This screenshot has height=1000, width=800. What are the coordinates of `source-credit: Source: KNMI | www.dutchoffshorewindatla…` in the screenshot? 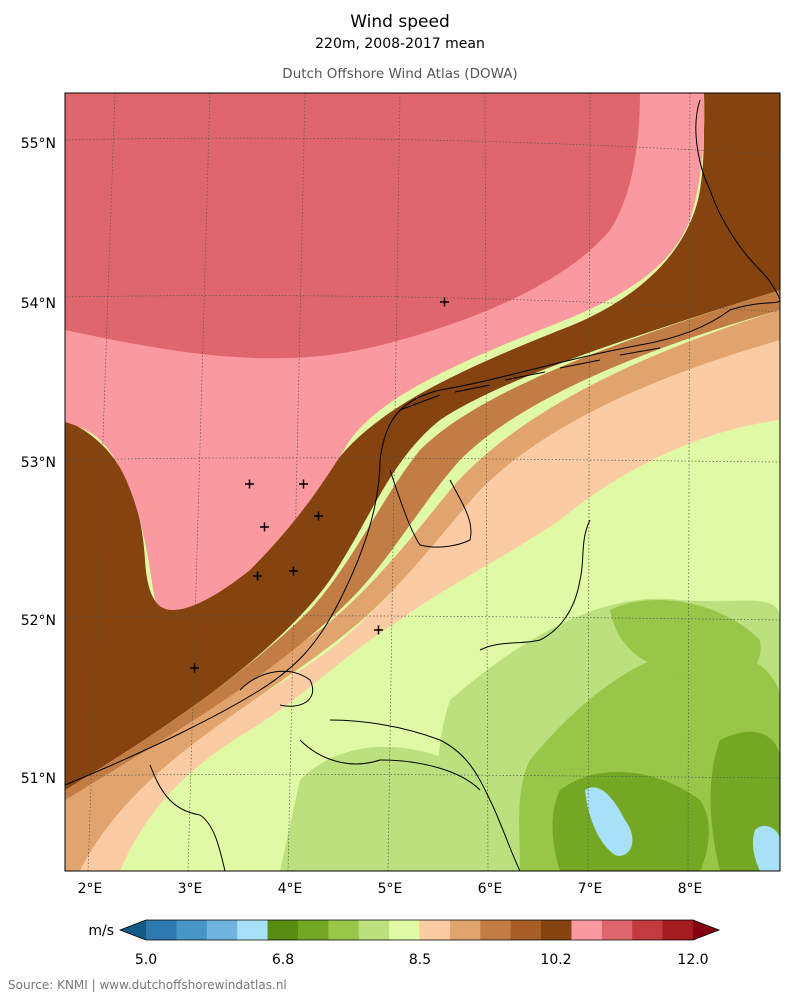 It's located at (147, 985).